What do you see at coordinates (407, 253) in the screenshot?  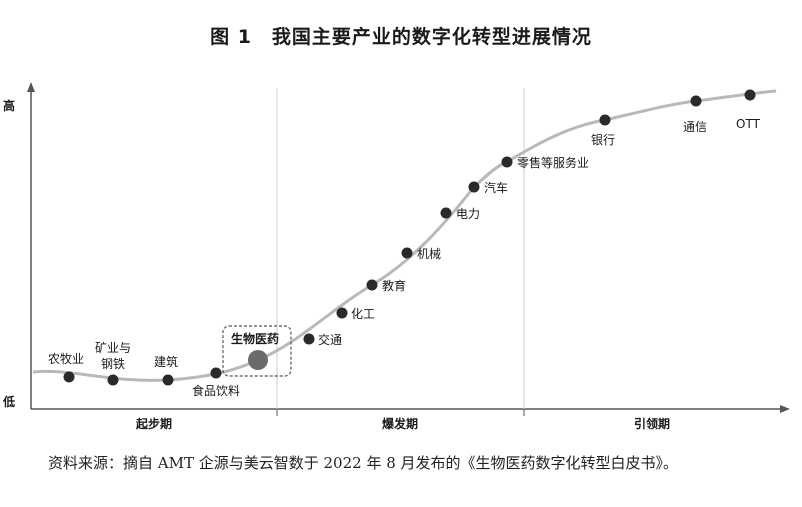 I see `industry-dot-machinery` at bounding box center [407, 253].